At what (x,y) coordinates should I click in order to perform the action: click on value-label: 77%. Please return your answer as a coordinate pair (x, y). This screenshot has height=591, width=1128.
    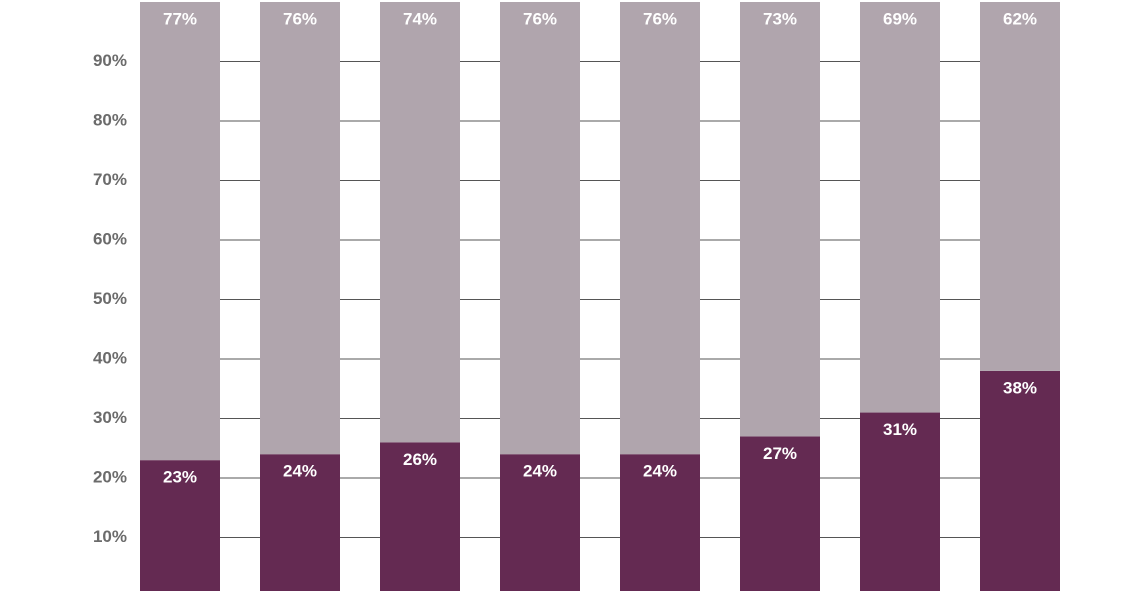
    Looking at the image, I should click on (180, 18).